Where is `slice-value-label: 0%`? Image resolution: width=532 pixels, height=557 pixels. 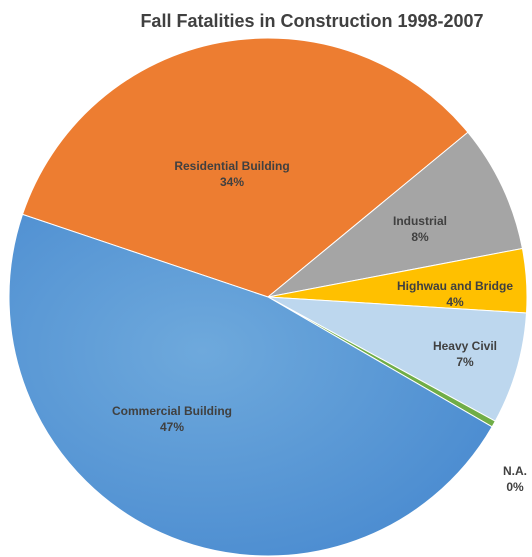 slice-value-label: 0% is located at coordinates (515, 487).